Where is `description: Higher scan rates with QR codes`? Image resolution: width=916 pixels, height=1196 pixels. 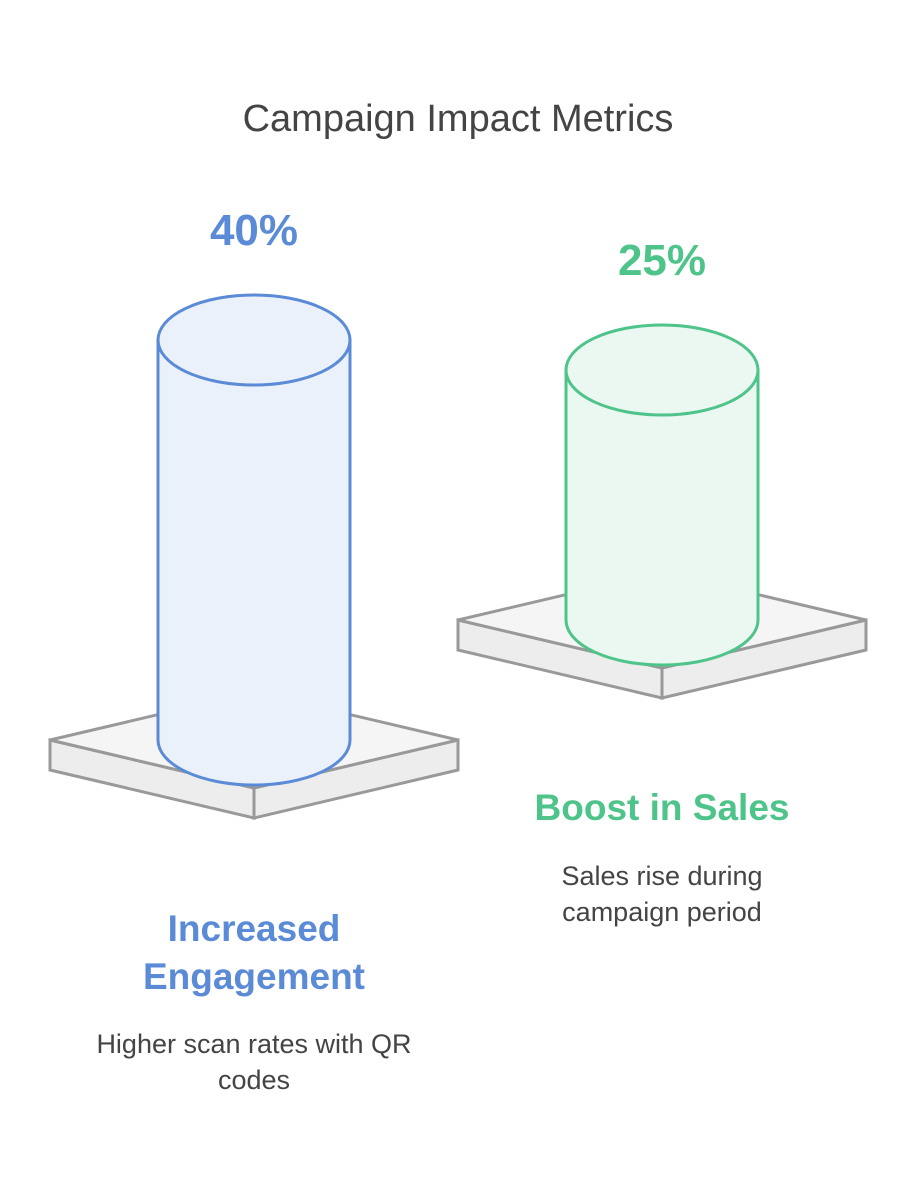 description: Higher scan rates with QR codes is located at coordinates (254, 1062).